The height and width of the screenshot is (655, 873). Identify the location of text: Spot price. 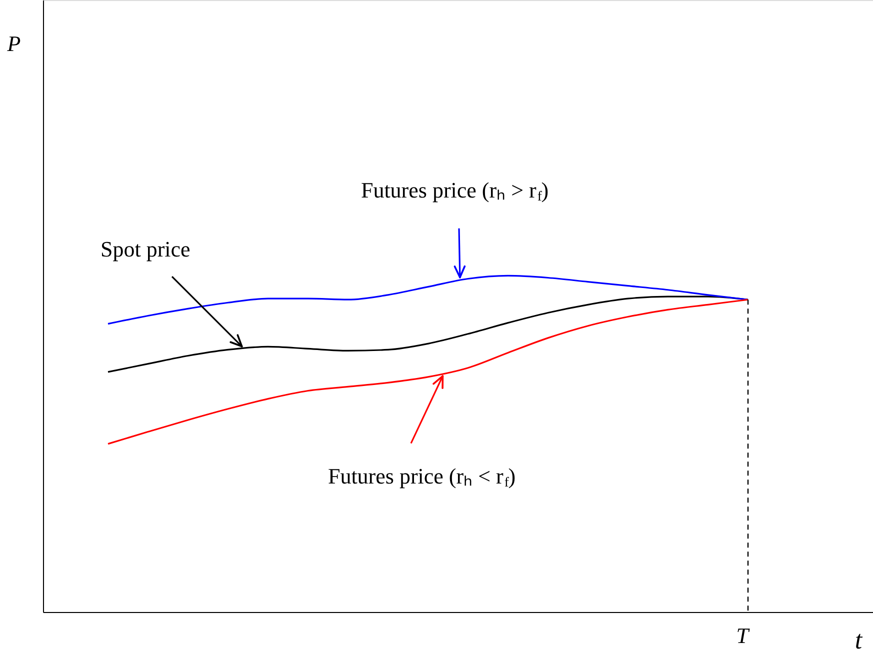
(145, 249).